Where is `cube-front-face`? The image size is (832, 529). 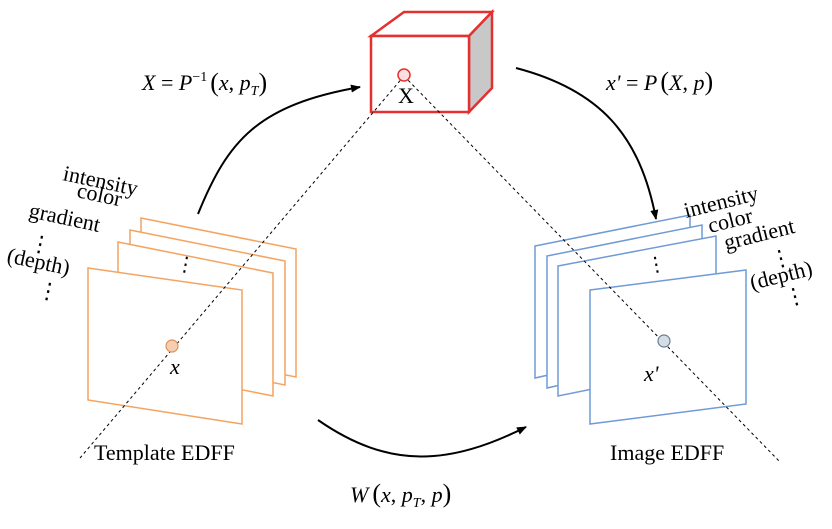 cube-front-face is located at coordinates (420, 74).